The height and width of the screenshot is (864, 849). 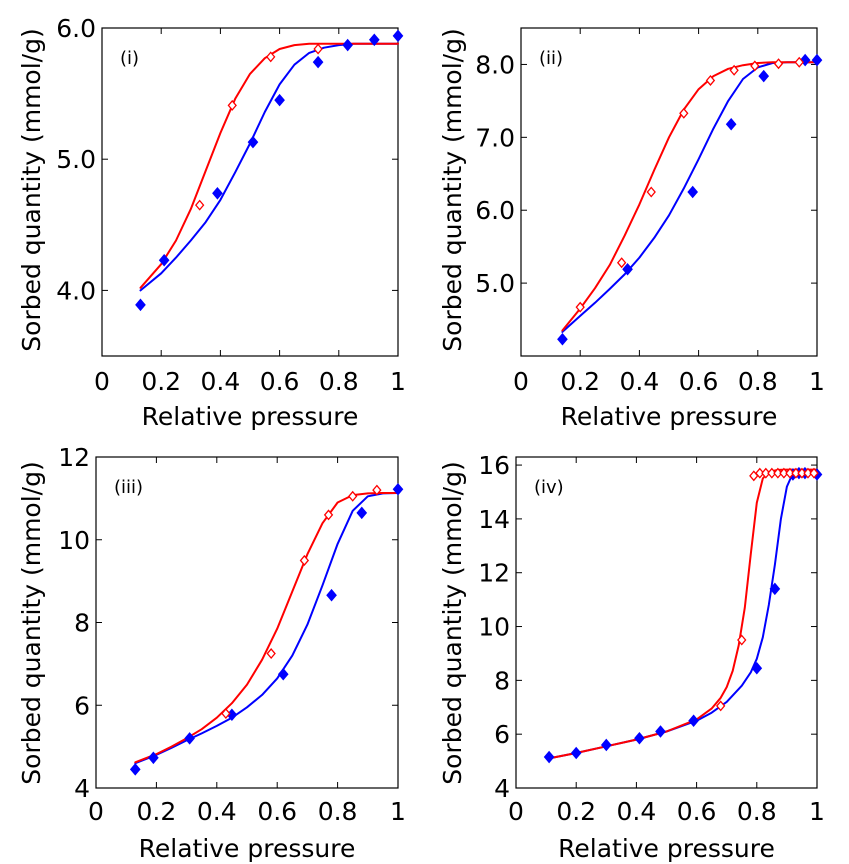 What do you see at coordinates (76, 290) in the screenshot?
I see `y-tick-label: 4.0` at bounding box center [76, 290].